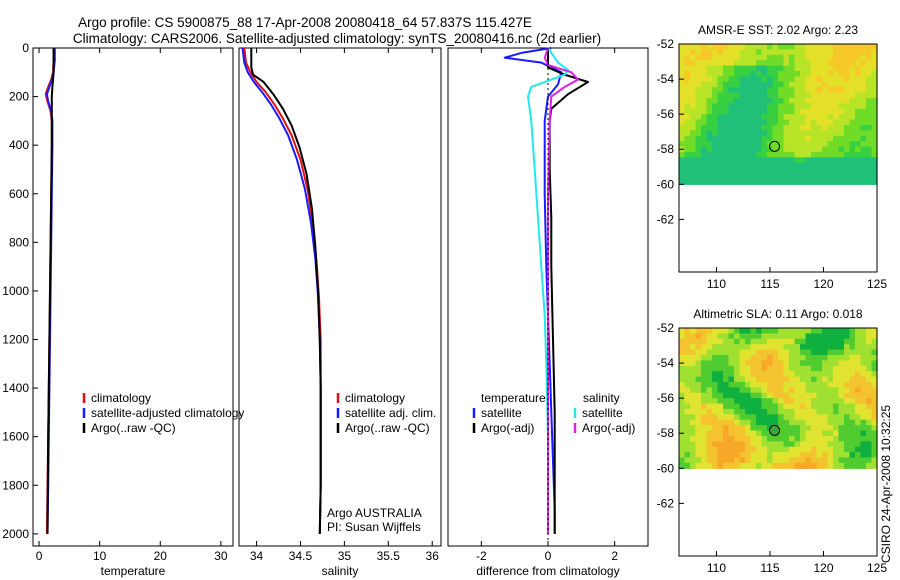 The width and height of the screenshot is (900, 580). Describe the element at coordinates (769, 568) in the screenshot. I see `sla-map-xtick-label: 115` at that location.